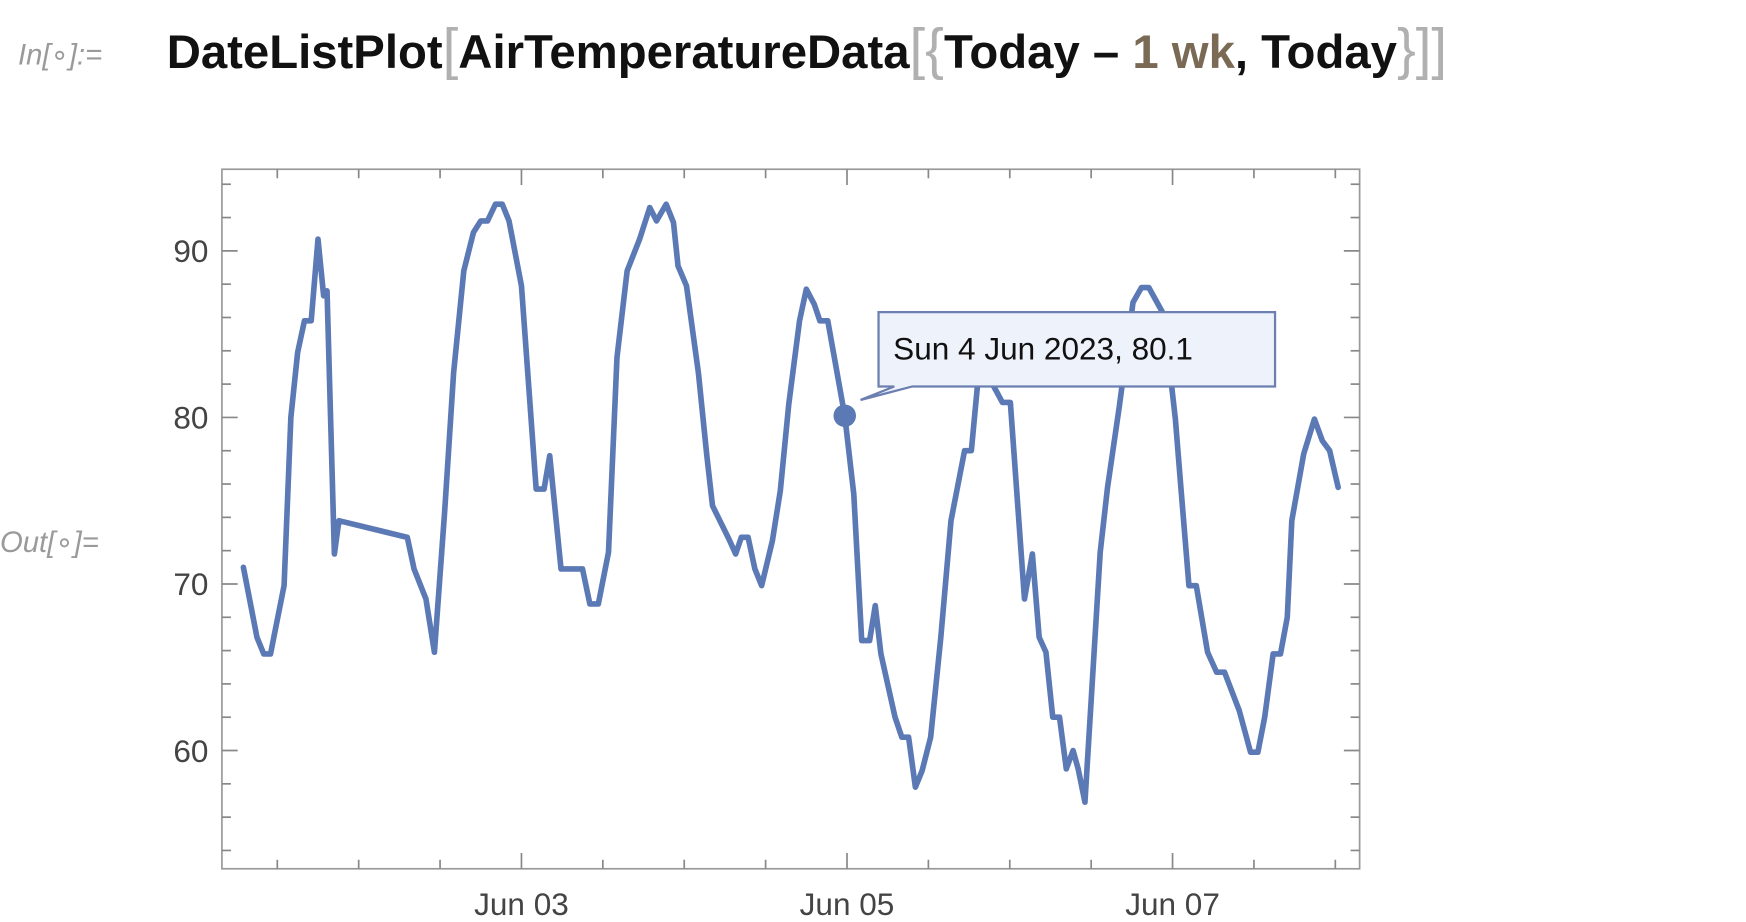  What do you see at coordinates (1406, 48) in the screenshot?
I see `code-token: }` at bounding box center [1406, 48].